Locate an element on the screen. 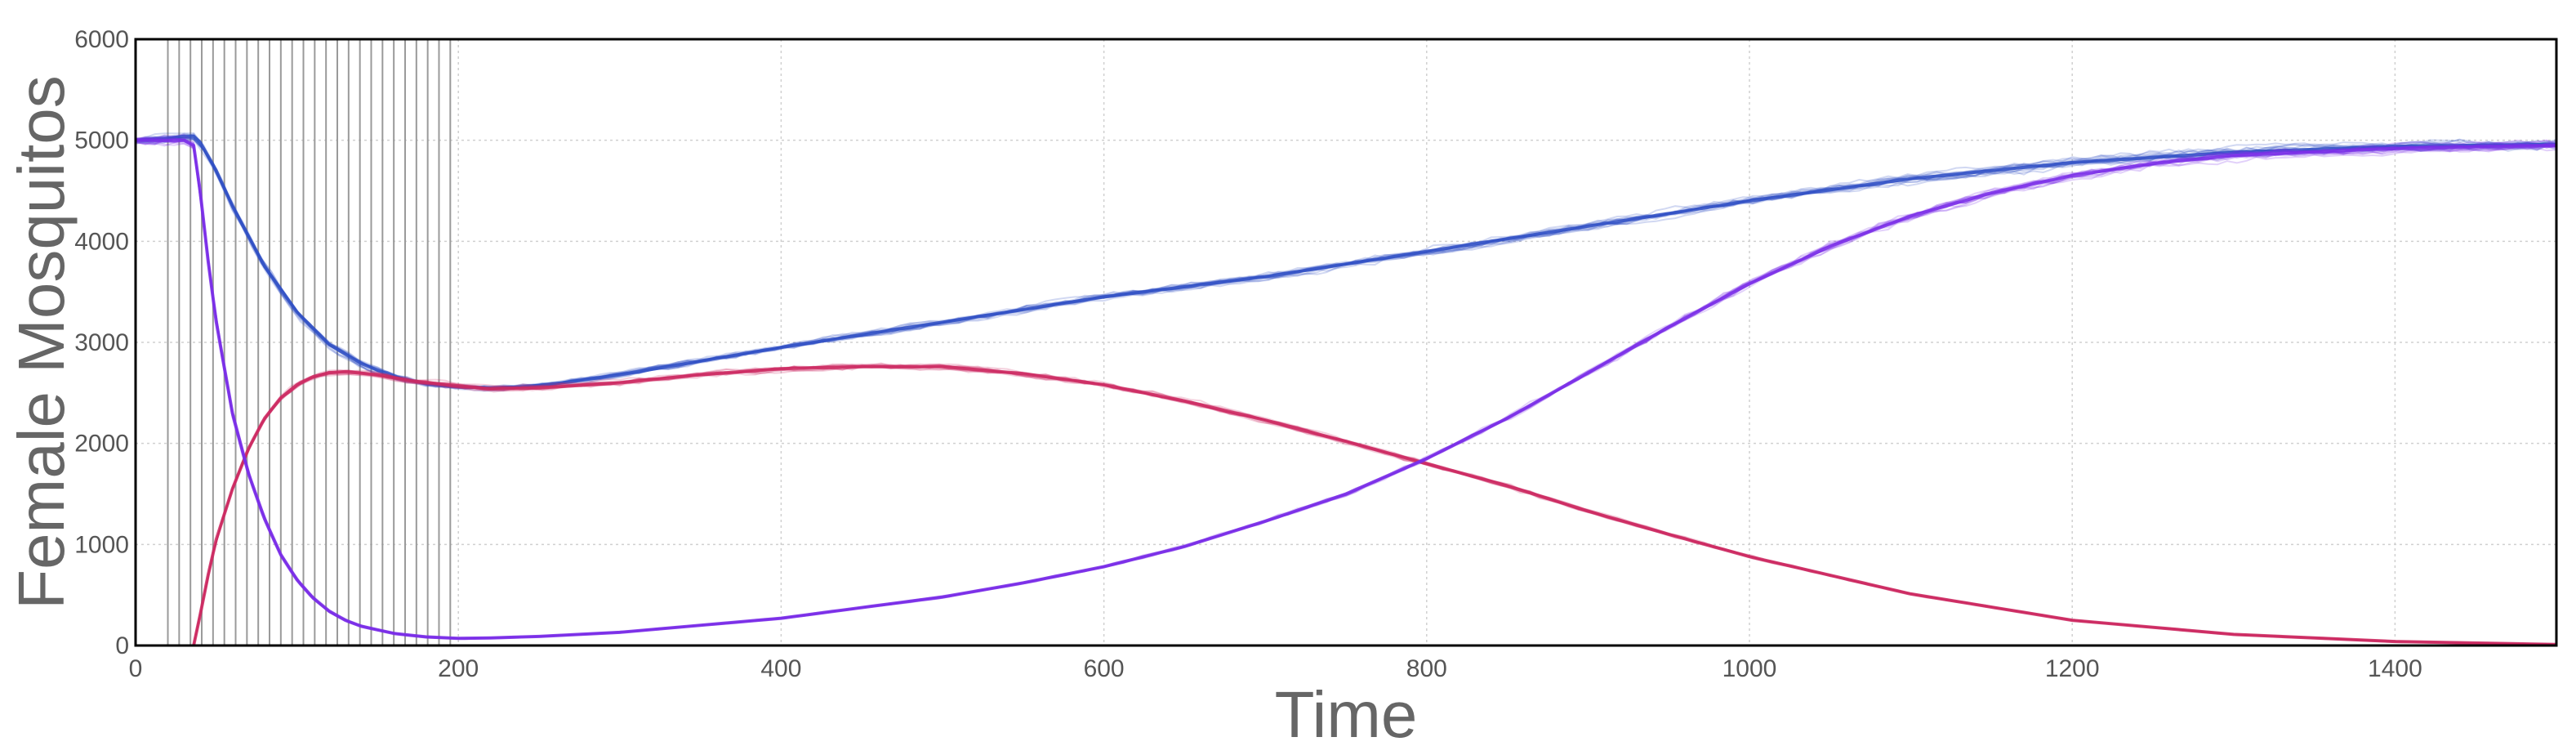 The image size is (2576, 755). y-axis-ticks: 0 1000 2000 3000 4000 5000 6000 is located at coordinates (101, 342).